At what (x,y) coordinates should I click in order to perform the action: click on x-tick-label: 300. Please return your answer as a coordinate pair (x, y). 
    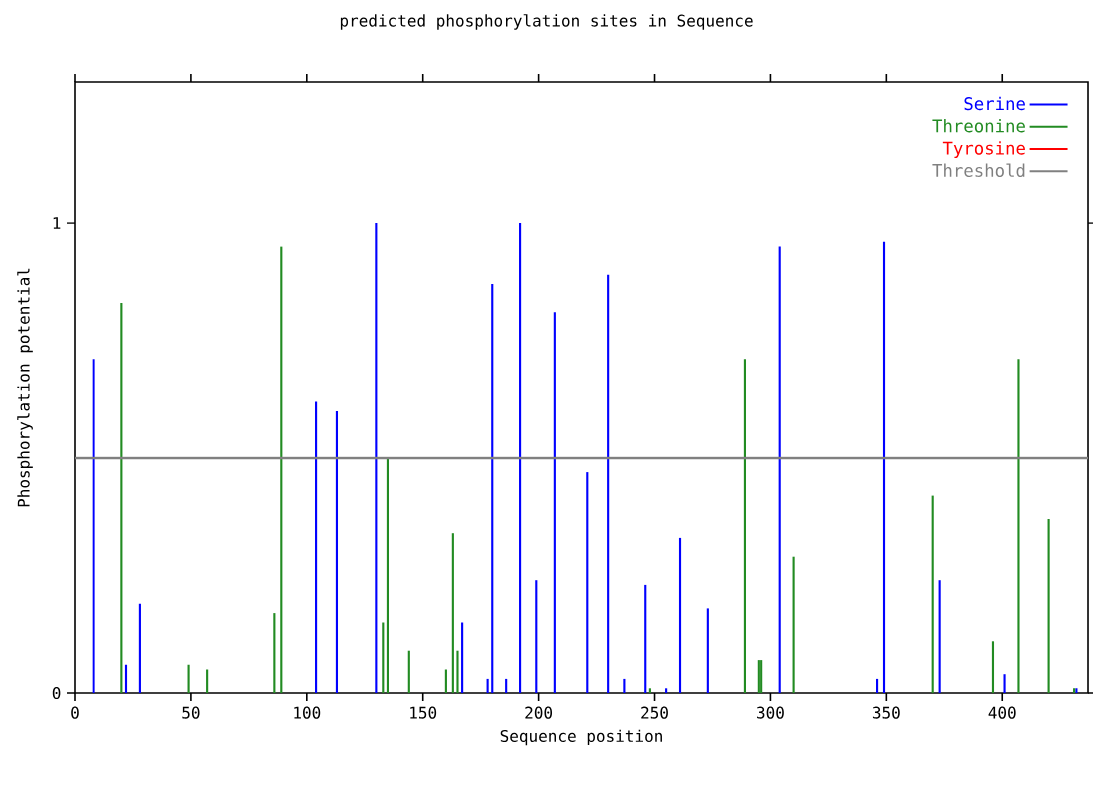
    Looking at the image, I should click on (770, 712).